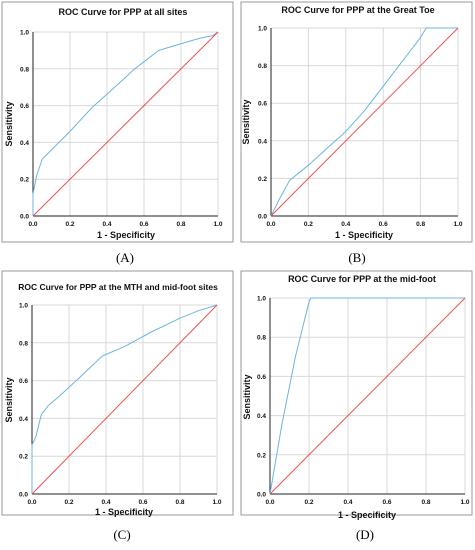 This screenshot has width=475, height=550. Describe the element at coordinates (365, 534) in the screenshot. I see `panel-label-d: (D)` at that location.